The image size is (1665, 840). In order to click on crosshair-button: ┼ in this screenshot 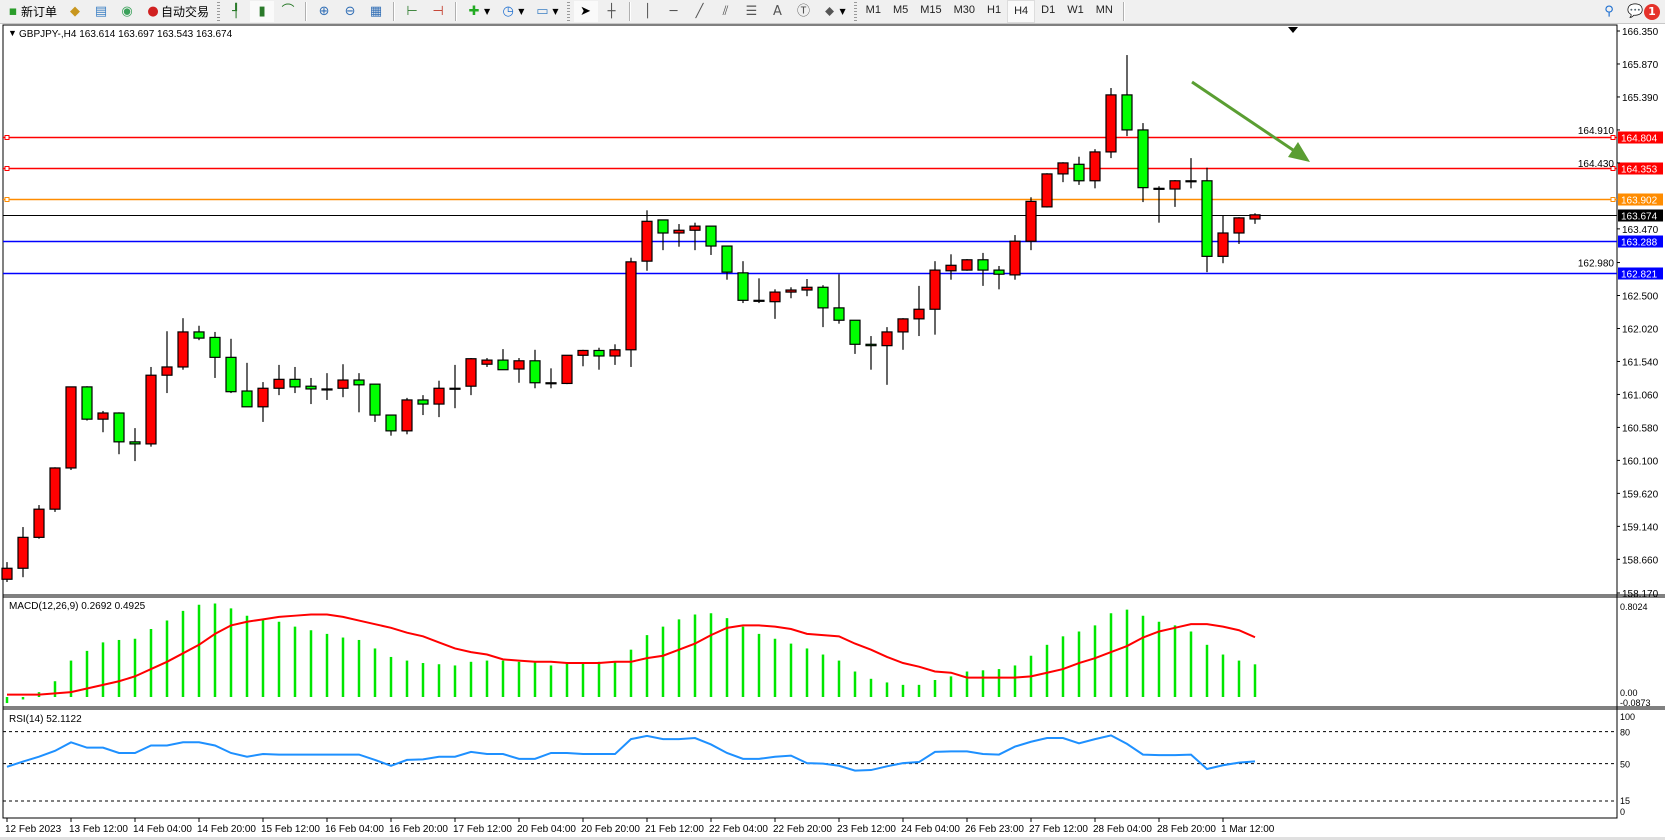, I will do `click(612, 11)`.